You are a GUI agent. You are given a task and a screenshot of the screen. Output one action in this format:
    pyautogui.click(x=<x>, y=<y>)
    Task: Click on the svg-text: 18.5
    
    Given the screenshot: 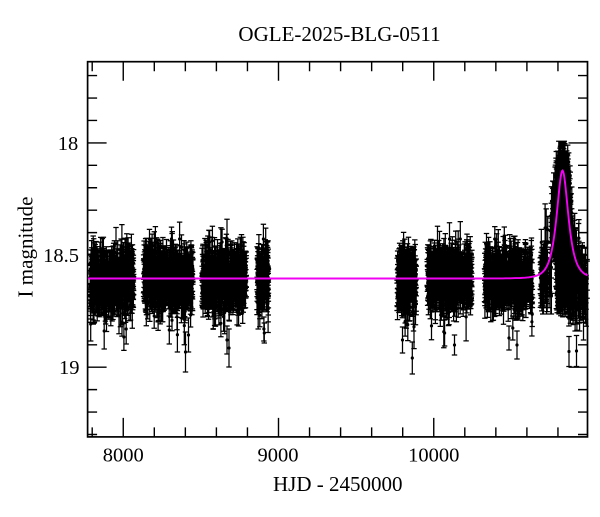 What is the action you would take?
    pyautogui.click(x=61, y=256)
    